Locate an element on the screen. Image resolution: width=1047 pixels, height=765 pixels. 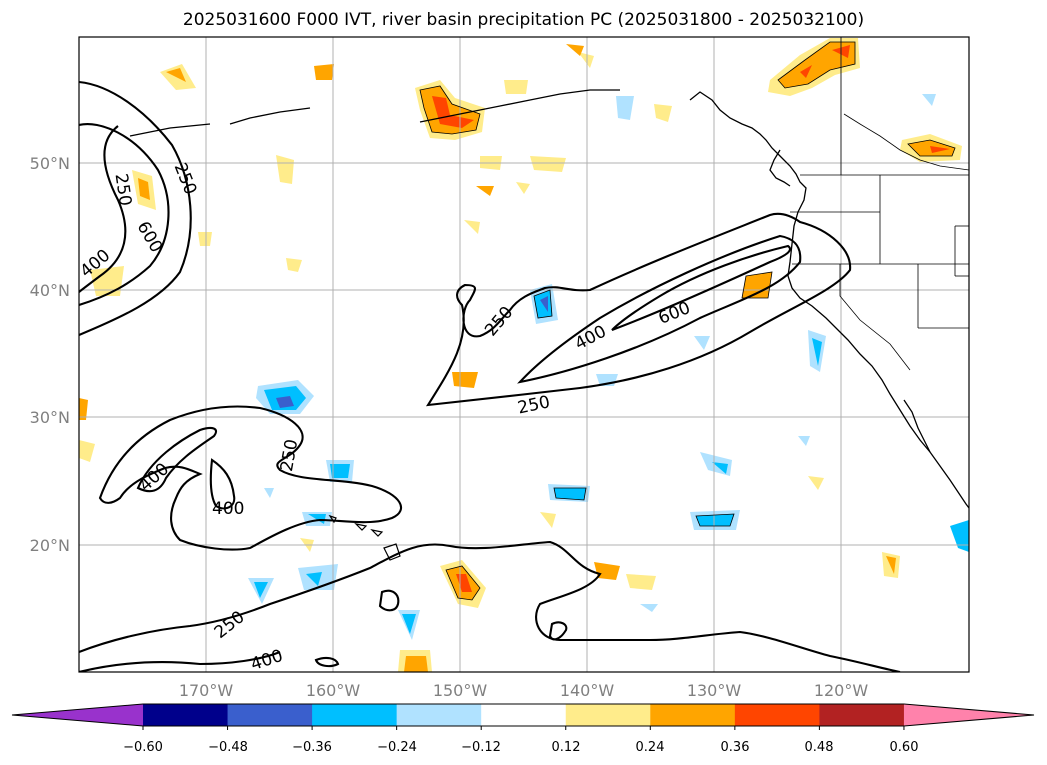
lon-label: 150°W is located at coordinates (460, 690).